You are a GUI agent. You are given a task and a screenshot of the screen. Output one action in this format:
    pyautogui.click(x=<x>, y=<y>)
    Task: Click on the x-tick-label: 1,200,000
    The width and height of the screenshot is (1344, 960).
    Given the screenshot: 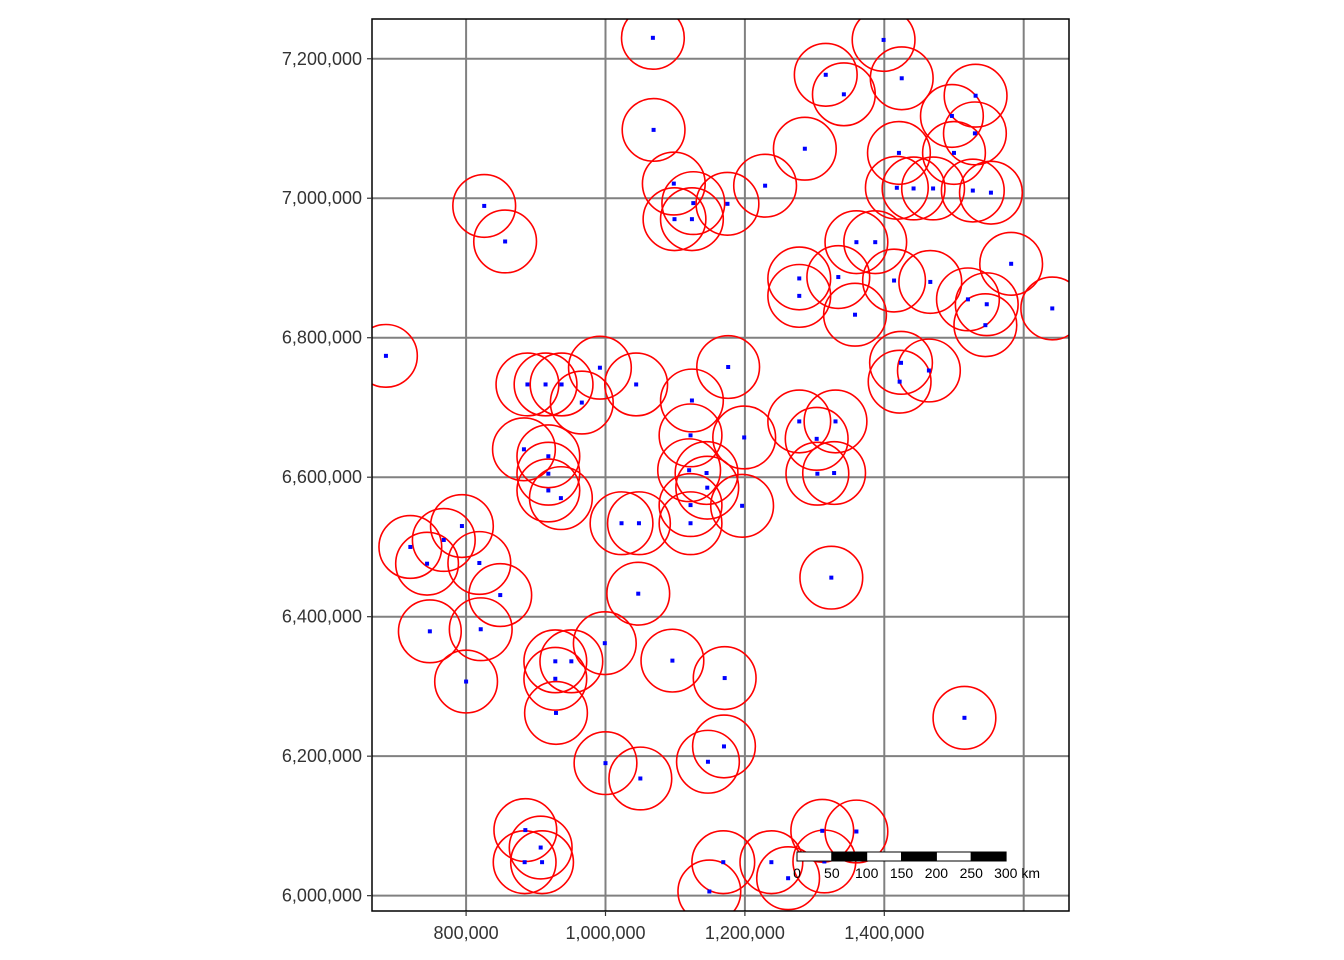 What is the action you would take?
    pyautogui.click(x=745, y=933)
    